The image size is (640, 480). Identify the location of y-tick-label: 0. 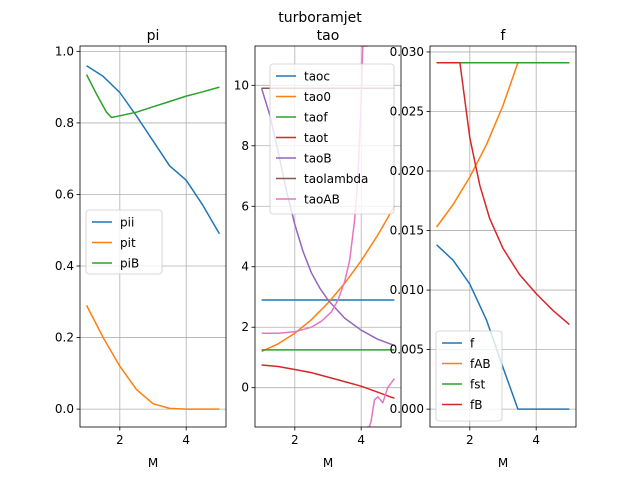
(245, 388).